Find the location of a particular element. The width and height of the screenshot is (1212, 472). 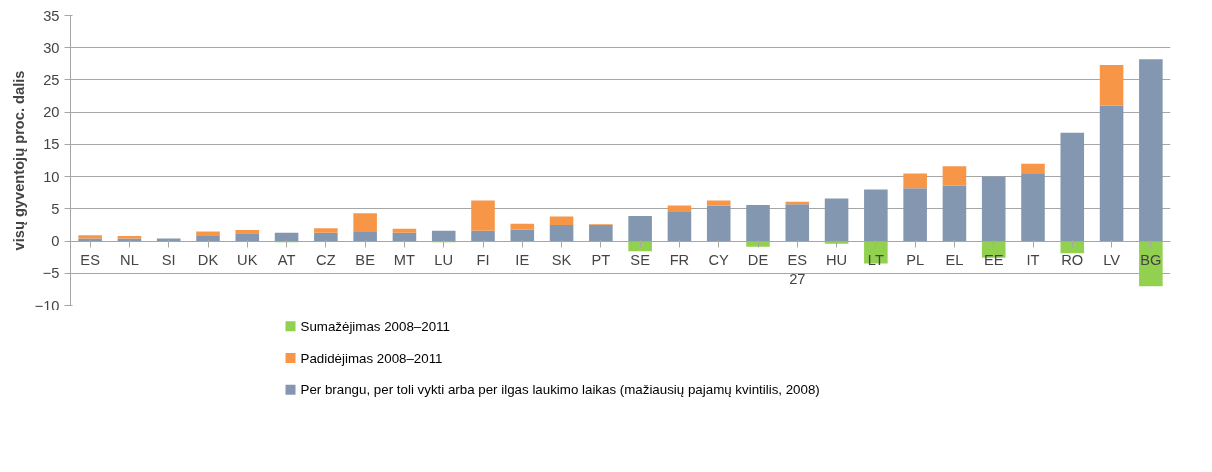

y-tick-label: −5 is located at coordinates (51, 273).